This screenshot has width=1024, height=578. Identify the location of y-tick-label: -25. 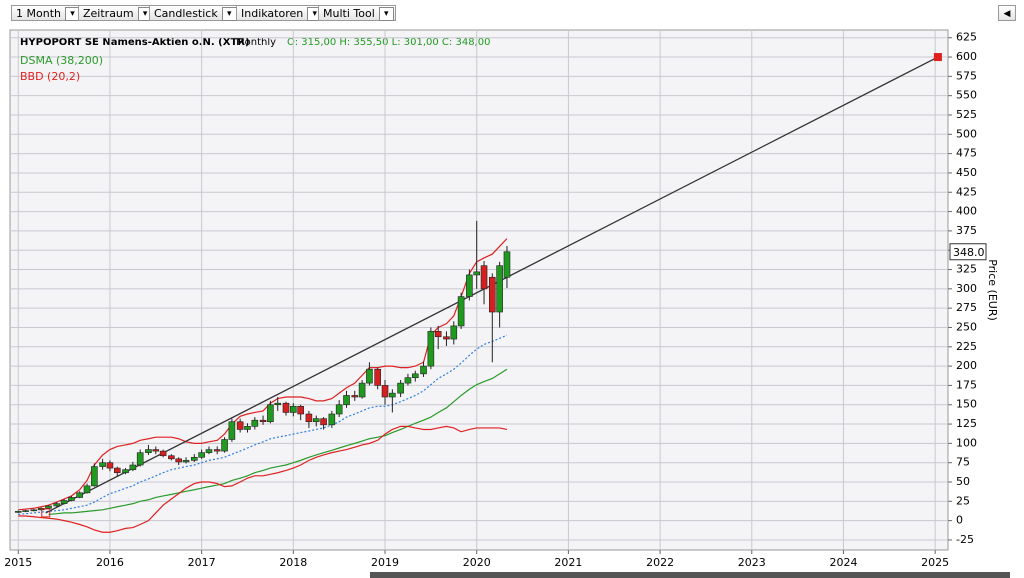
(965, 539).